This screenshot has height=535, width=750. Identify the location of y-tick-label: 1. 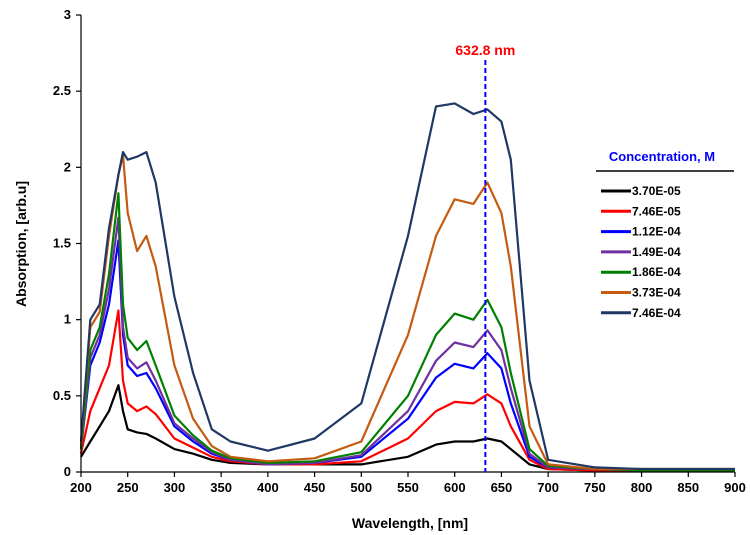
(67, 319).